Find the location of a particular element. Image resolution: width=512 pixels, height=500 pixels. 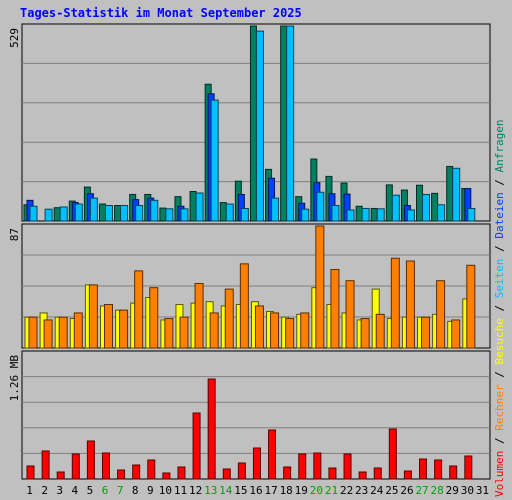

x-tick-label-day-31: 31 is located at coordinates (482, 490).